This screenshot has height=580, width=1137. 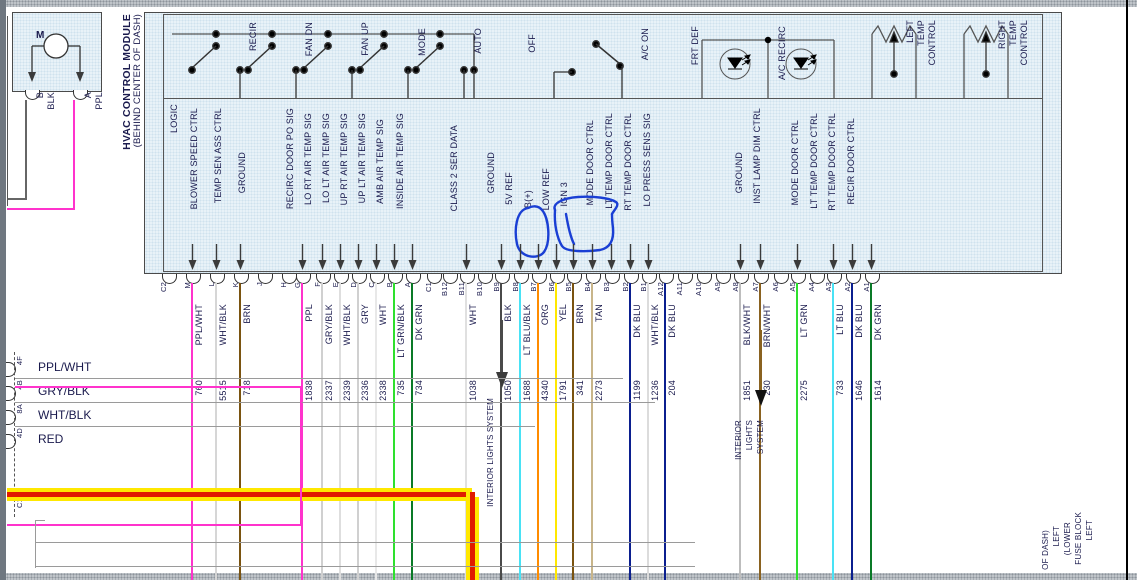 I want to click on pin-id-label: A2, so click(x=847, y=287).